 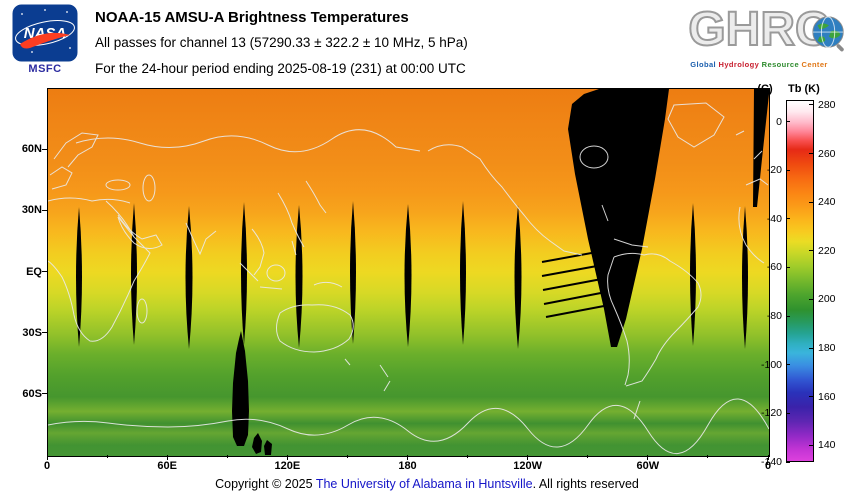 What do you see at coordinates (827, 153) in the screenshot?
I see `colorbar-kelvin-label: 260` at bounding box center [827, 153].